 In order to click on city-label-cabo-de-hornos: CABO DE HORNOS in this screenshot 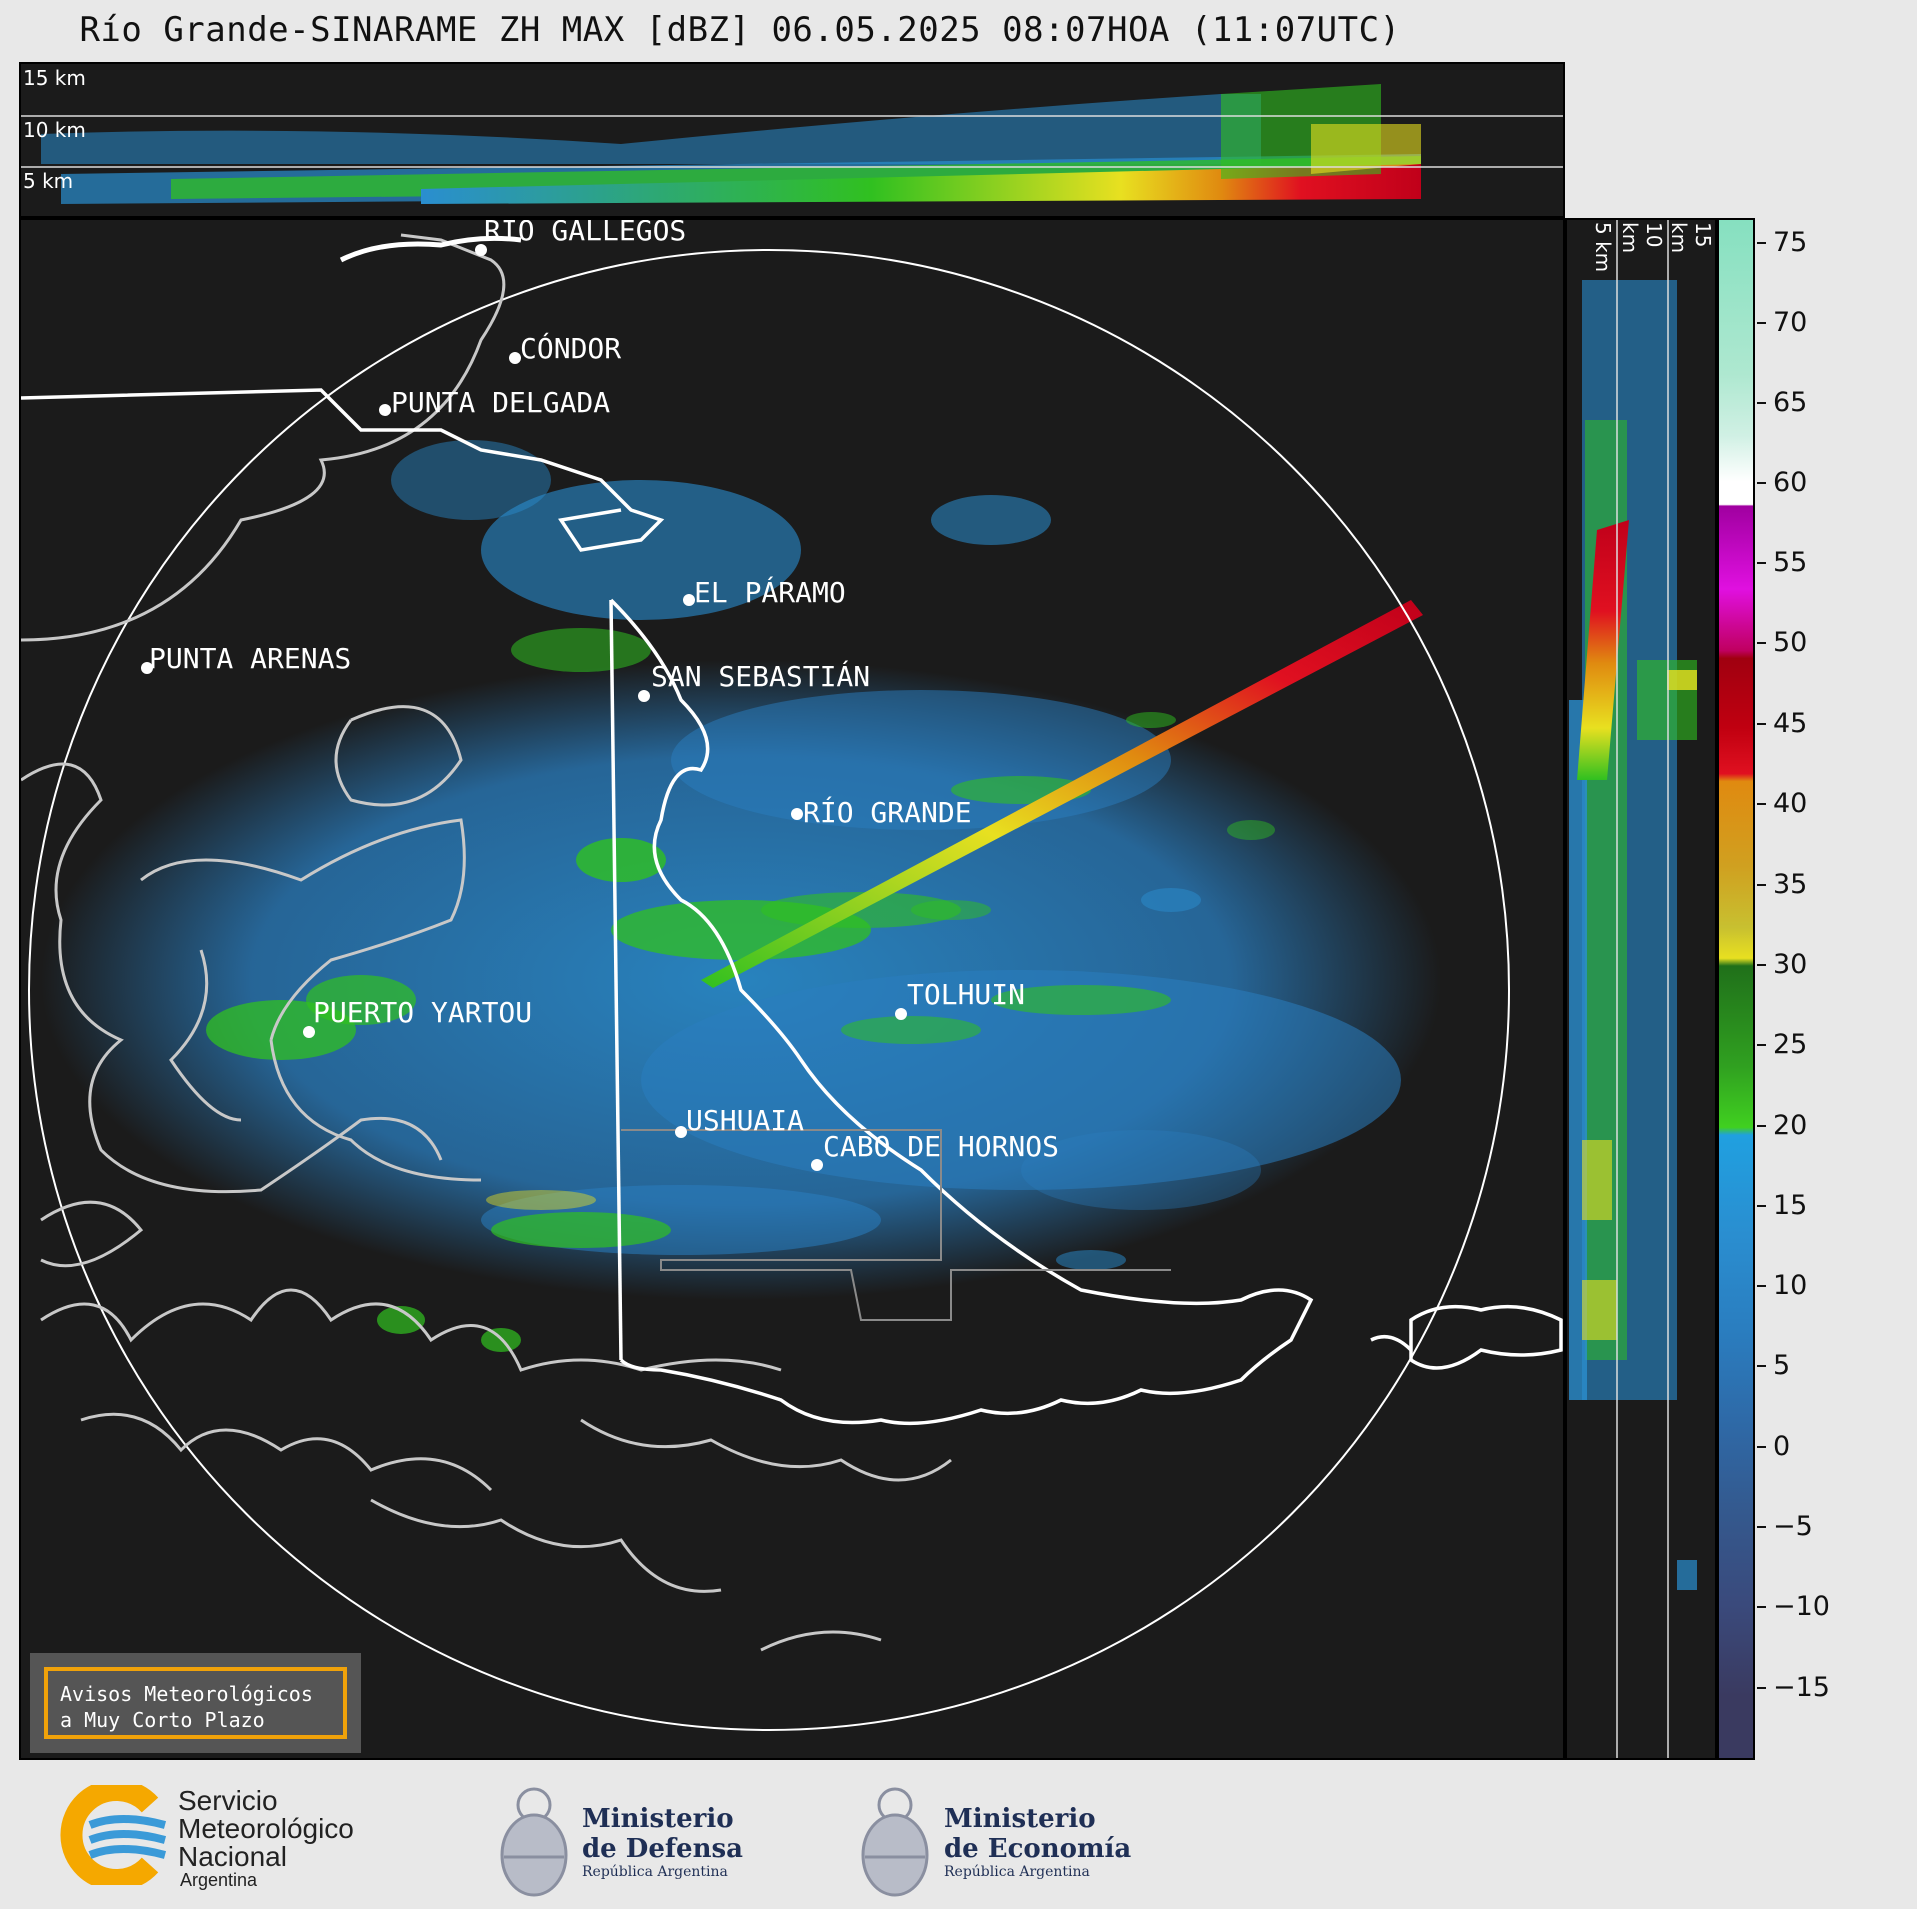, I will do `click(941, 1146)`.